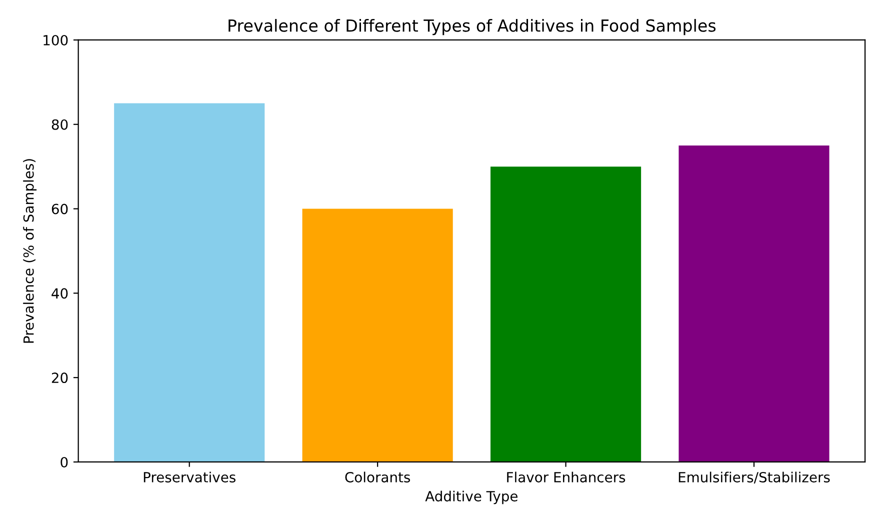  Describe the element at coordinates (60, 293) in the screenshot. I see `y-tick-label: 40` at that location.